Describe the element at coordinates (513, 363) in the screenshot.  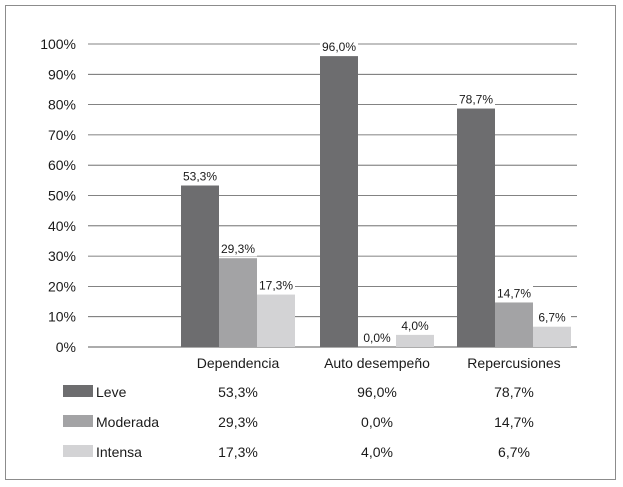
I see `category-label: Repercusiones` at that location.